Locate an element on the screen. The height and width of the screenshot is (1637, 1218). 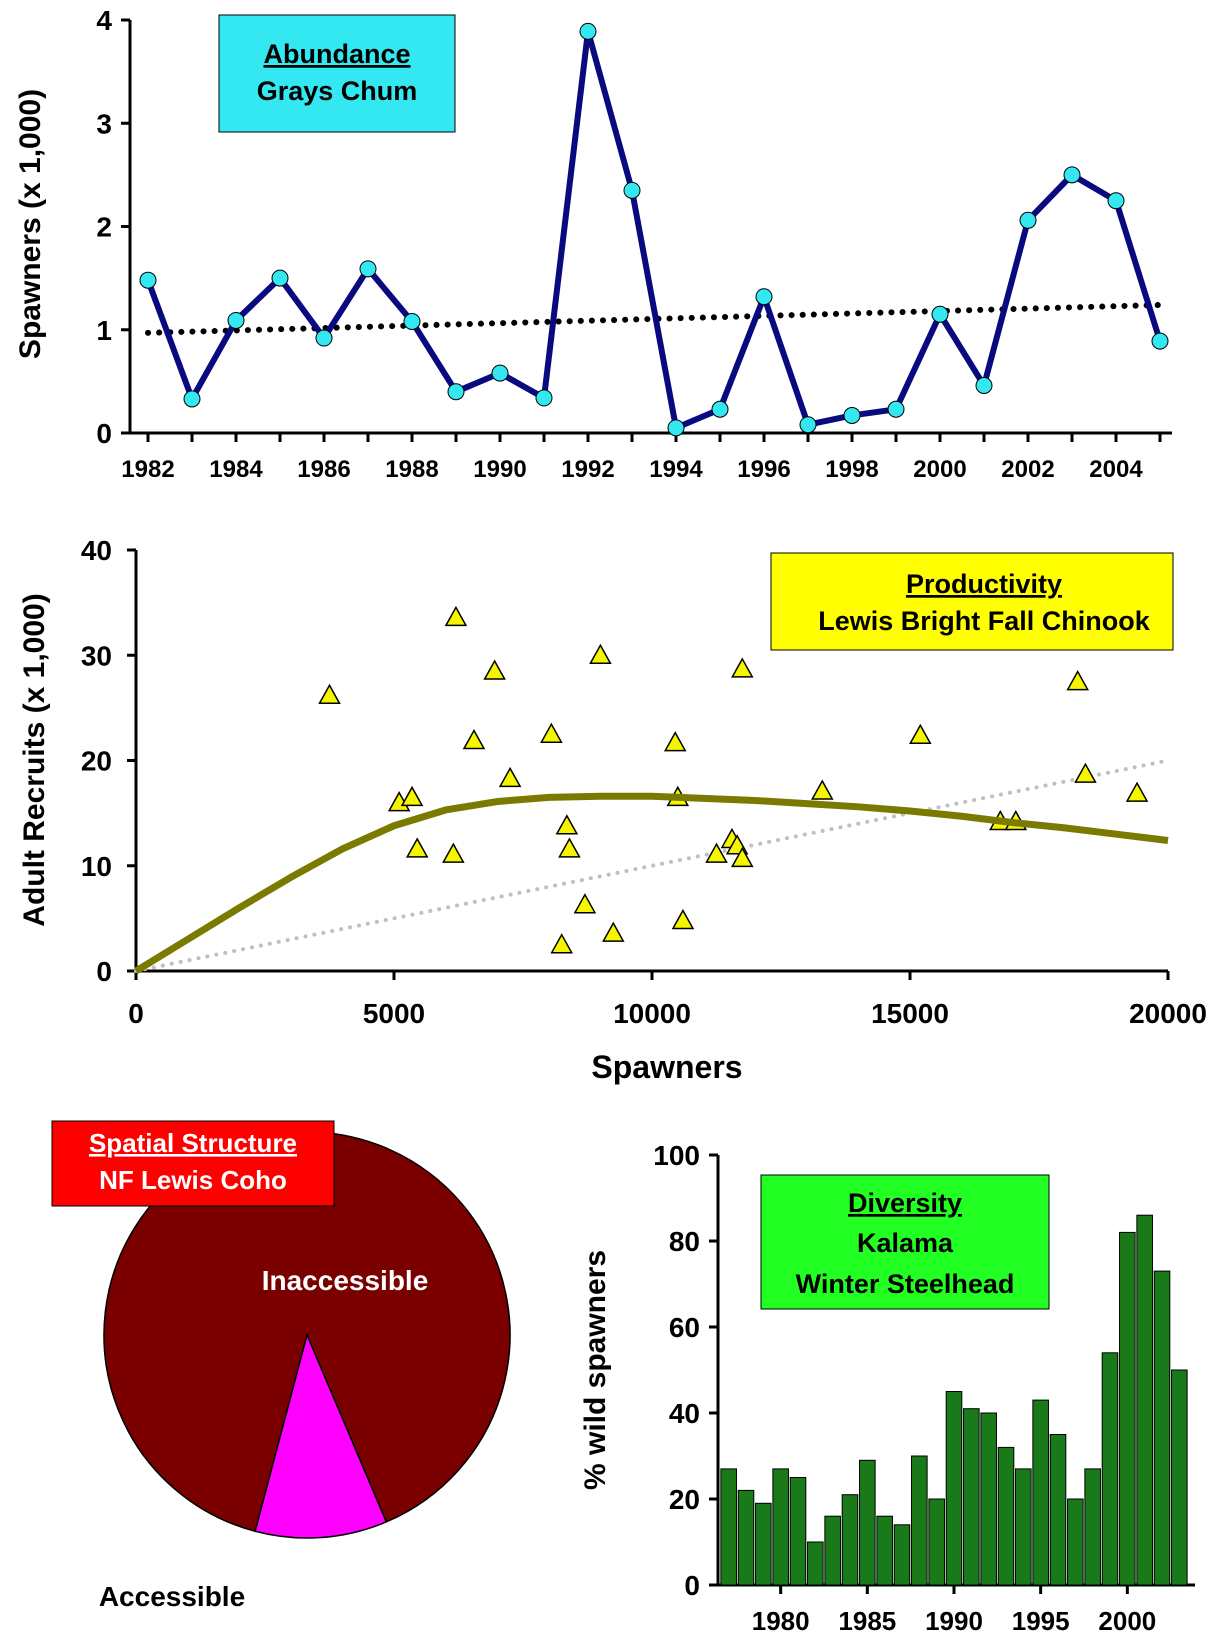
x-tick-label: 1988 is located at coordinates (411, 469).